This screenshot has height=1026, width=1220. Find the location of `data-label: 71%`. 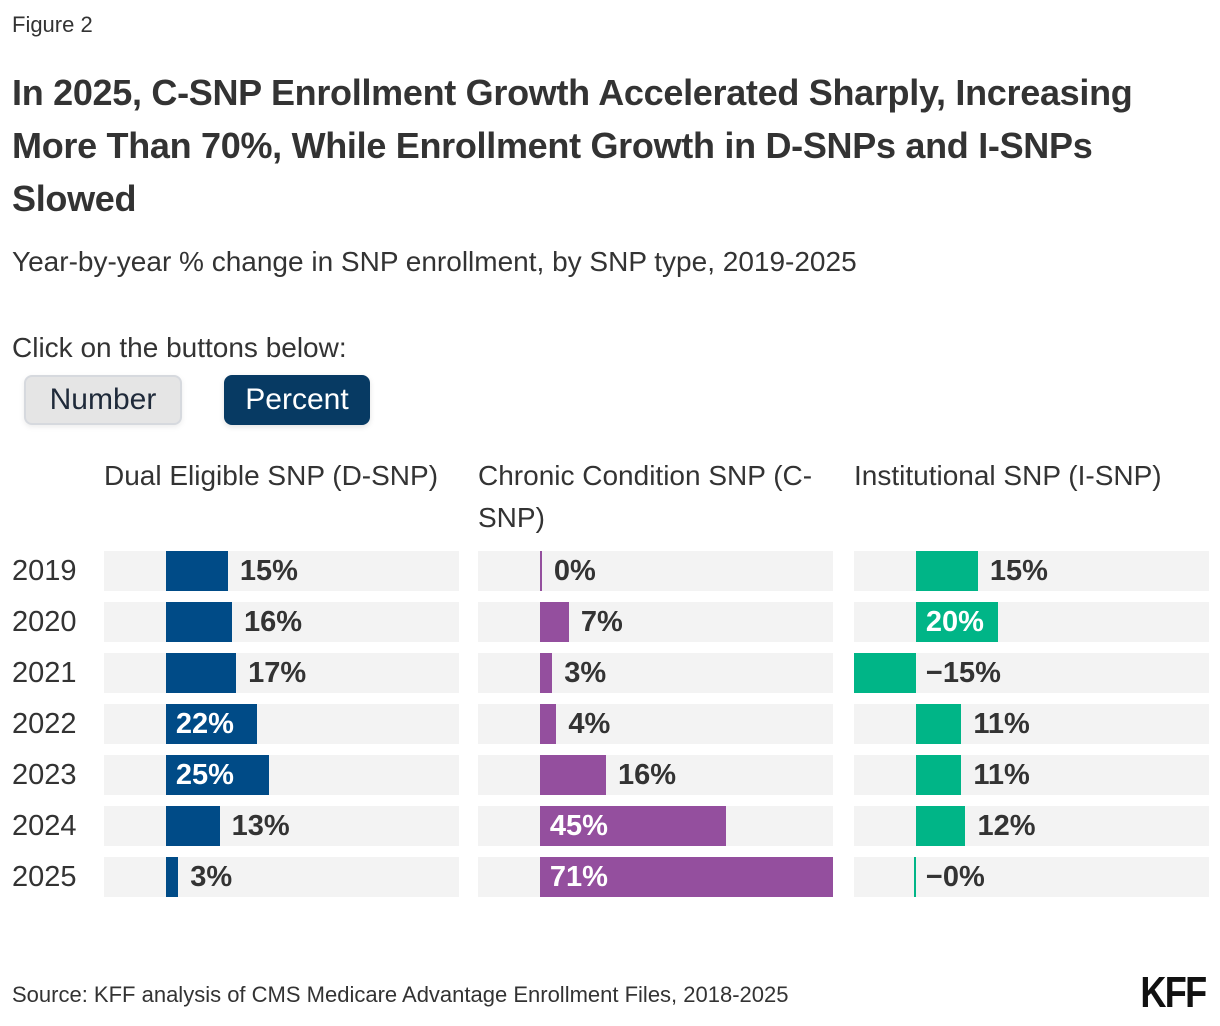

data-label: 71% is located at coordinates (578, 877).